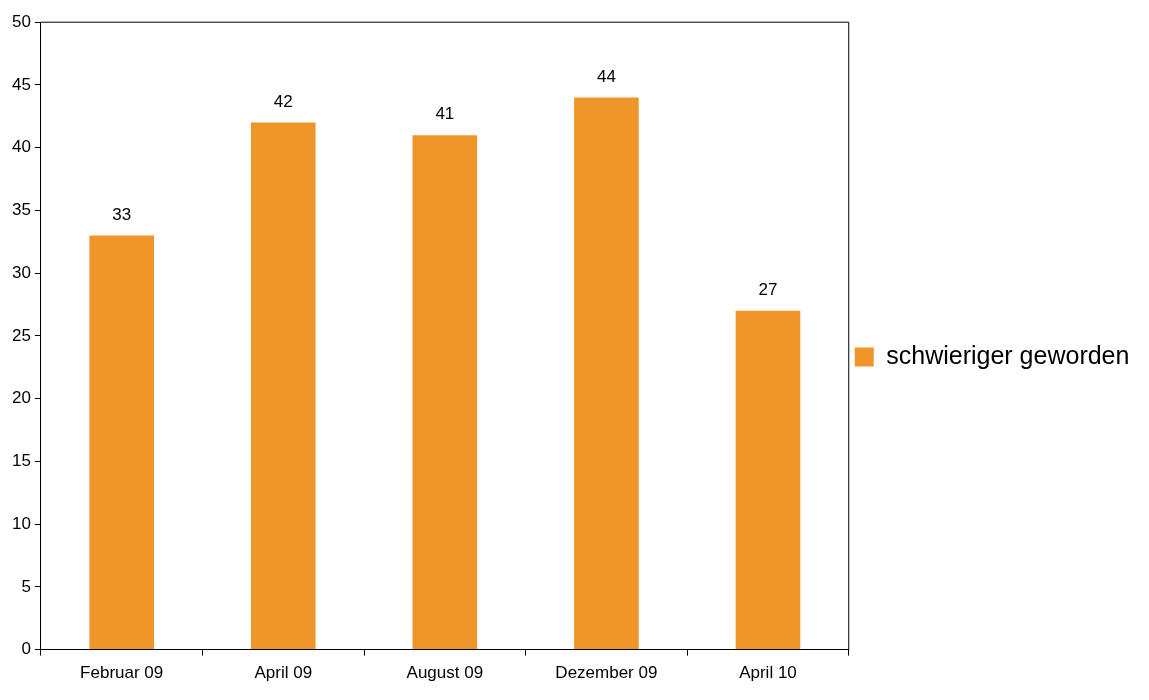 The width and height of the screenshot is (1149, 700). Describe the element at coordinates (768, 673) in the screenshot. I see `x-tick-label: April 10` at that location.